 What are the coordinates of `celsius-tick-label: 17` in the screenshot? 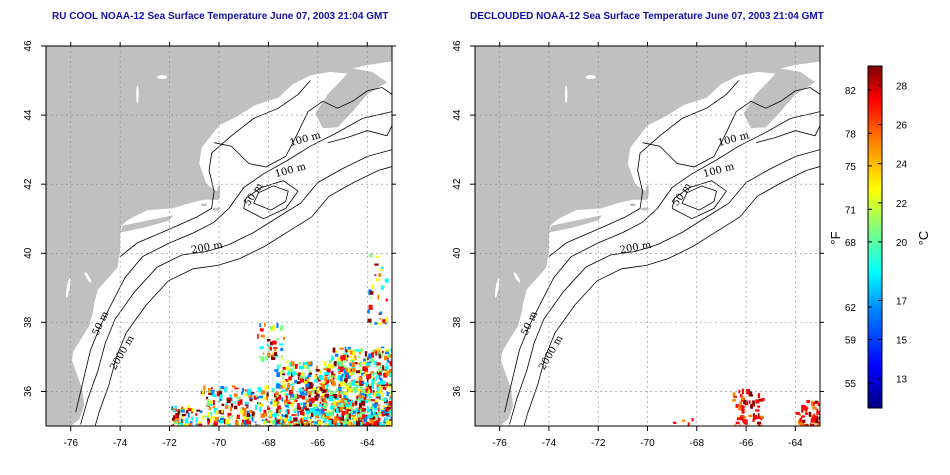 It's located at (902, 302).